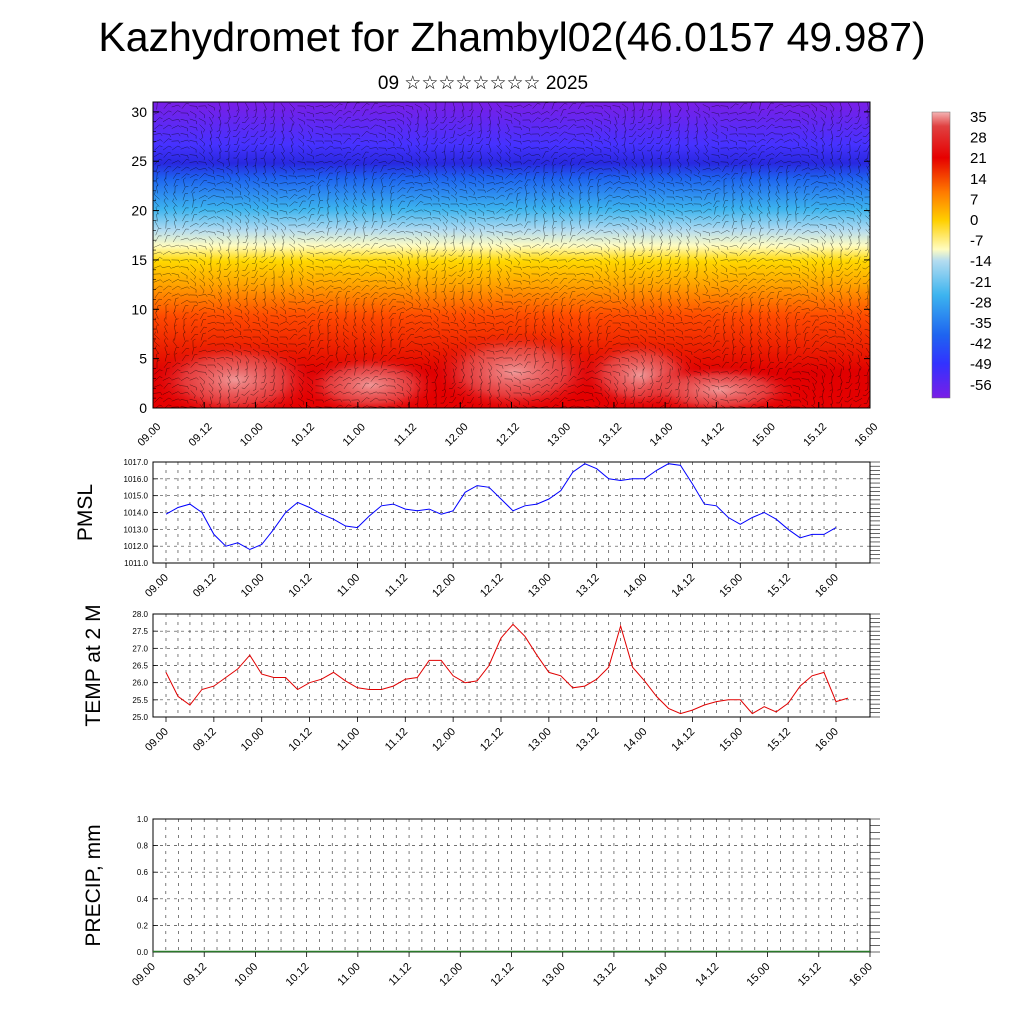 This screenshot has width=1024, height=1024. I want to click on y-tick-label: 1013.0, so click(136, 529).